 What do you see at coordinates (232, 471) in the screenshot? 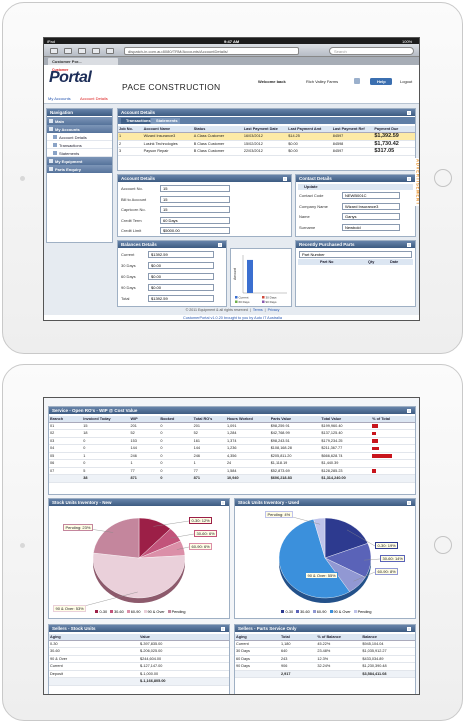
I see `table-row: 07 5 77 0 77 1,584 $52,873.69 $128,285.23` at bounding box center [232, 471].